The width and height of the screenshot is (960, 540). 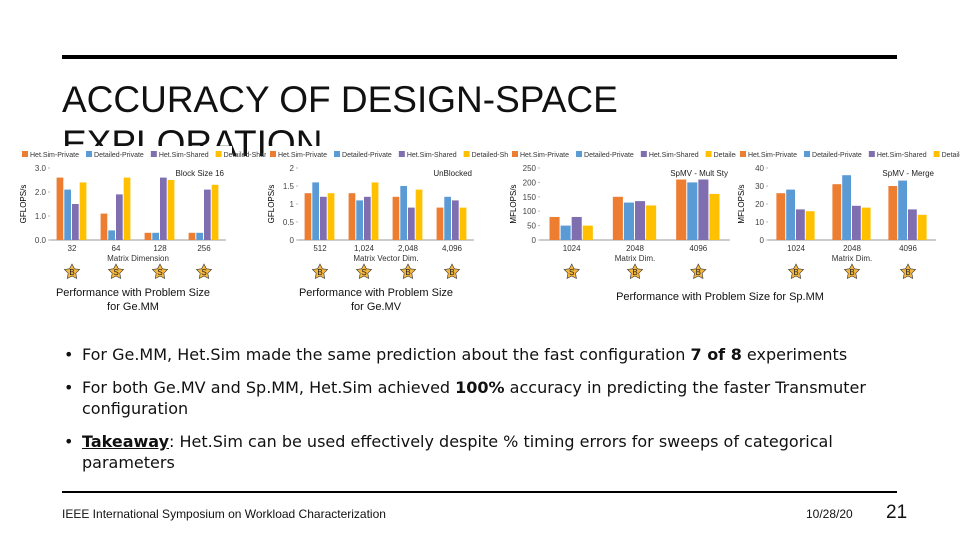 What do you see at coordinates (204, 248) in the screenshot?
I see `x-tick-label: 256` at bounding box center [204, 248].